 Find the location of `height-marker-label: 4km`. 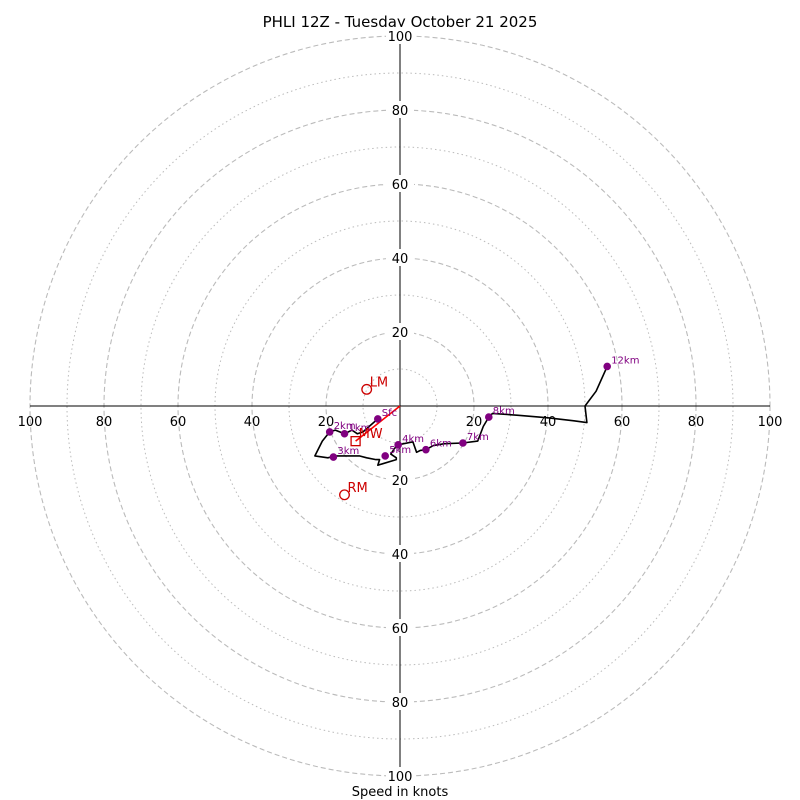

height-marker-label: 4km is located at coordinates (413, 439).